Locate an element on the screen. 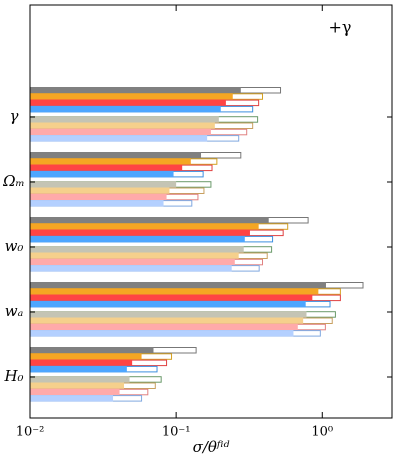 Image resolution: width=400 pixels, height=460 pixels. y-tick-label: H₀ is located at coordinates (13, 376).